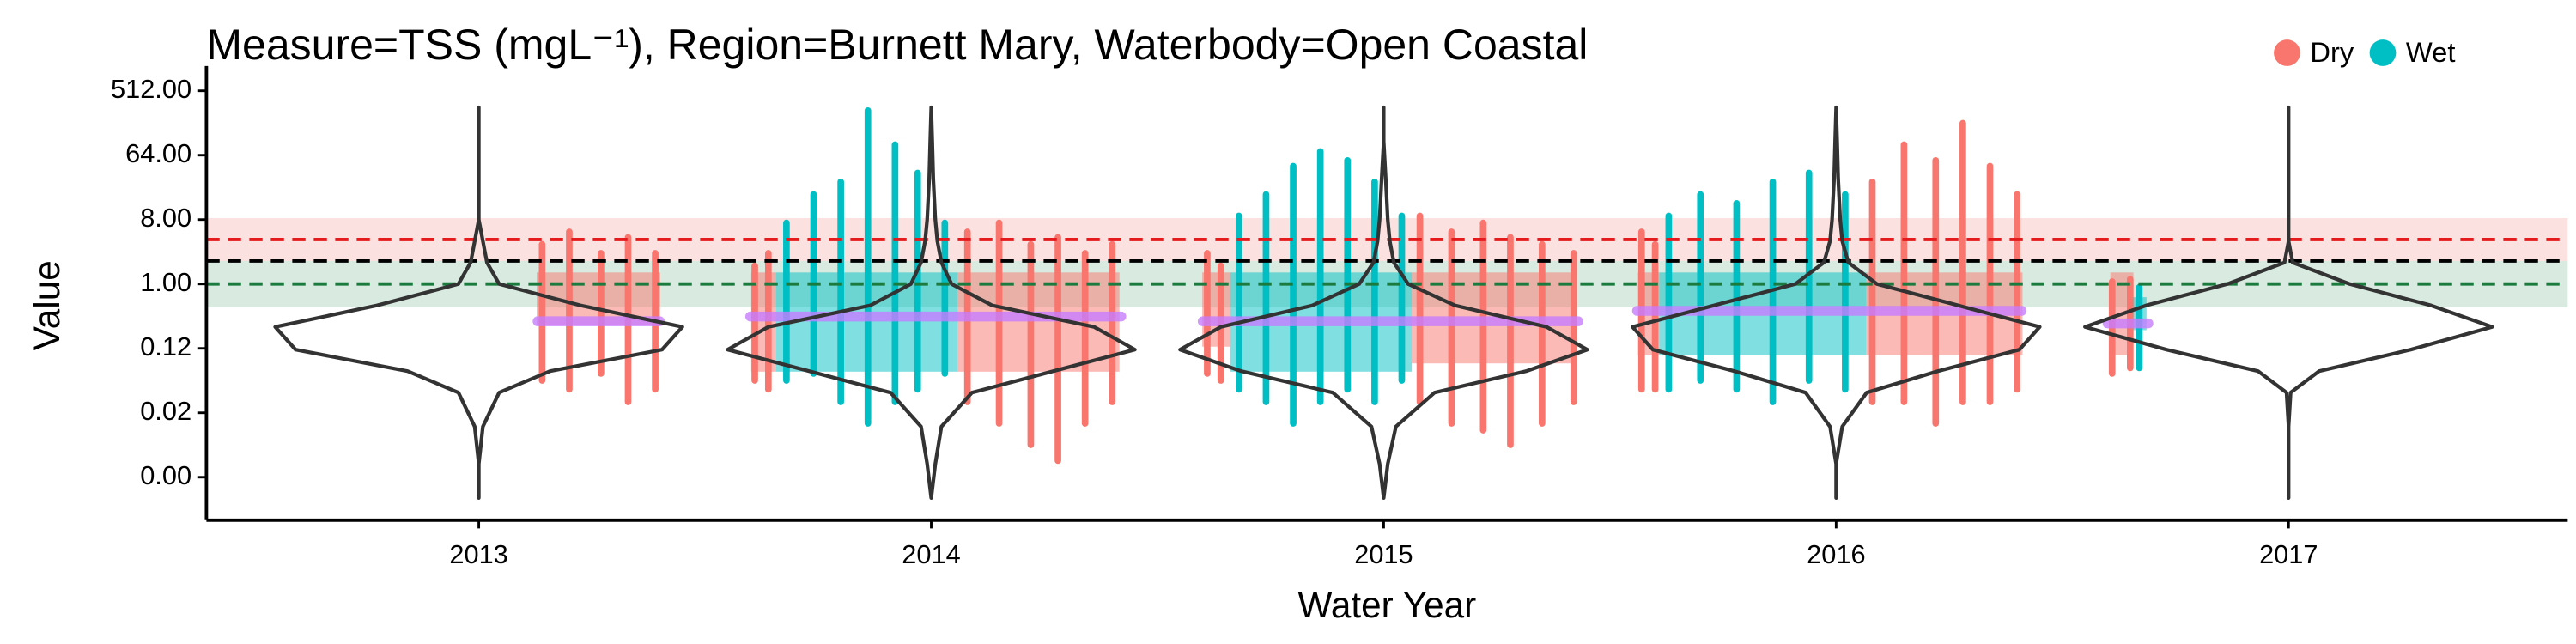 The width and height of the screenshot is (2576, 644). What do you see at coordinates (931, 554) in the screenshot?
I see `x-tick-label: 2014` at bounding box center [931, 554].